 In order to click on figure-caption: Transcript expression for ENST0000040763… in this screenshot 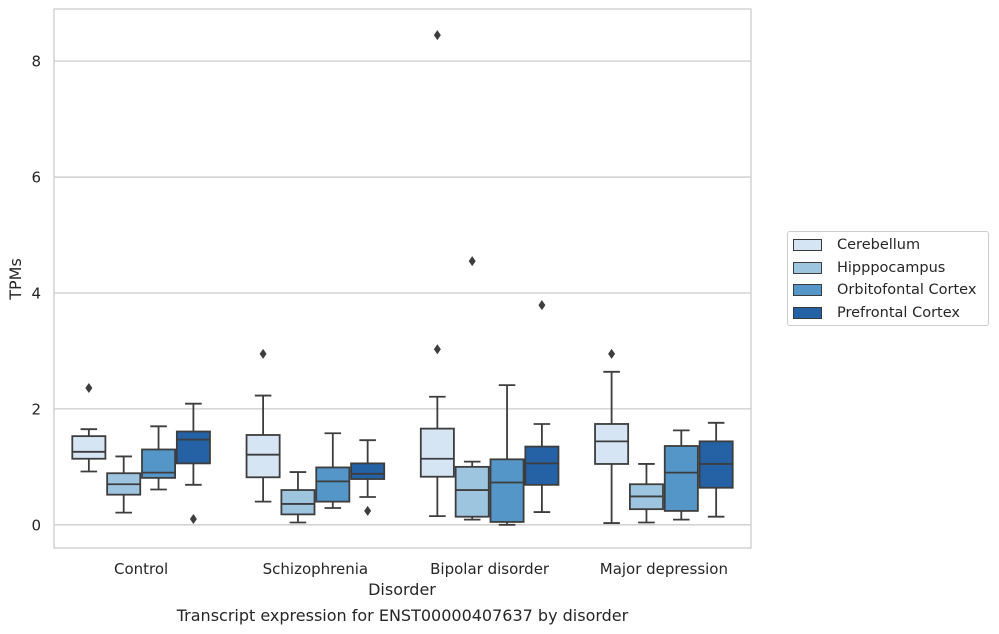, I will do `click(402, 615)`.